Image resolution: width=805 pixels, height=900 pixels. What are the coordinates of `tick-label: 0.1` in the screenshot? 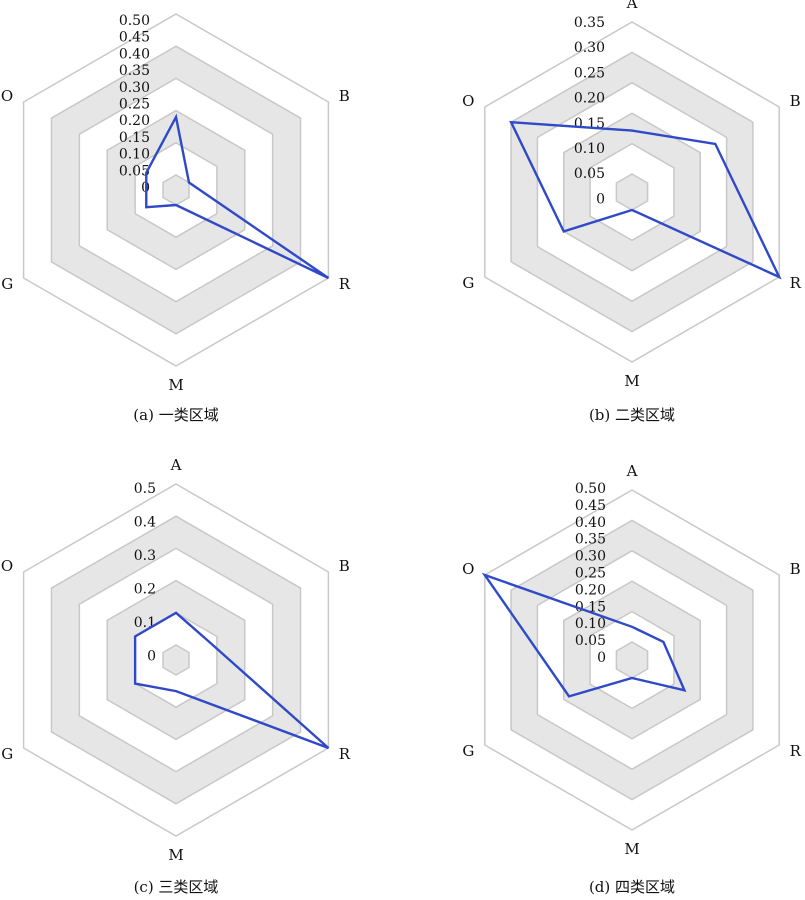 It's located at (145, 623).